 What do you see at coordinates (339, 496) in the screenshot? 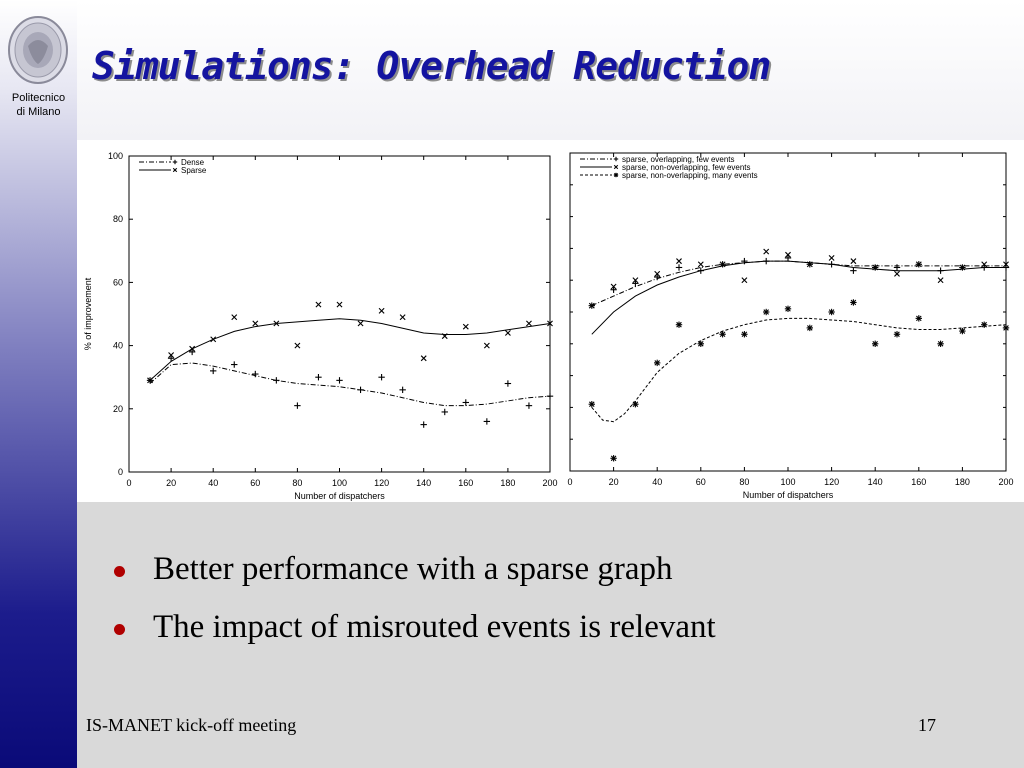
I see `x-axis-label: Number of dispatchers` at bounding box center [339, 496].